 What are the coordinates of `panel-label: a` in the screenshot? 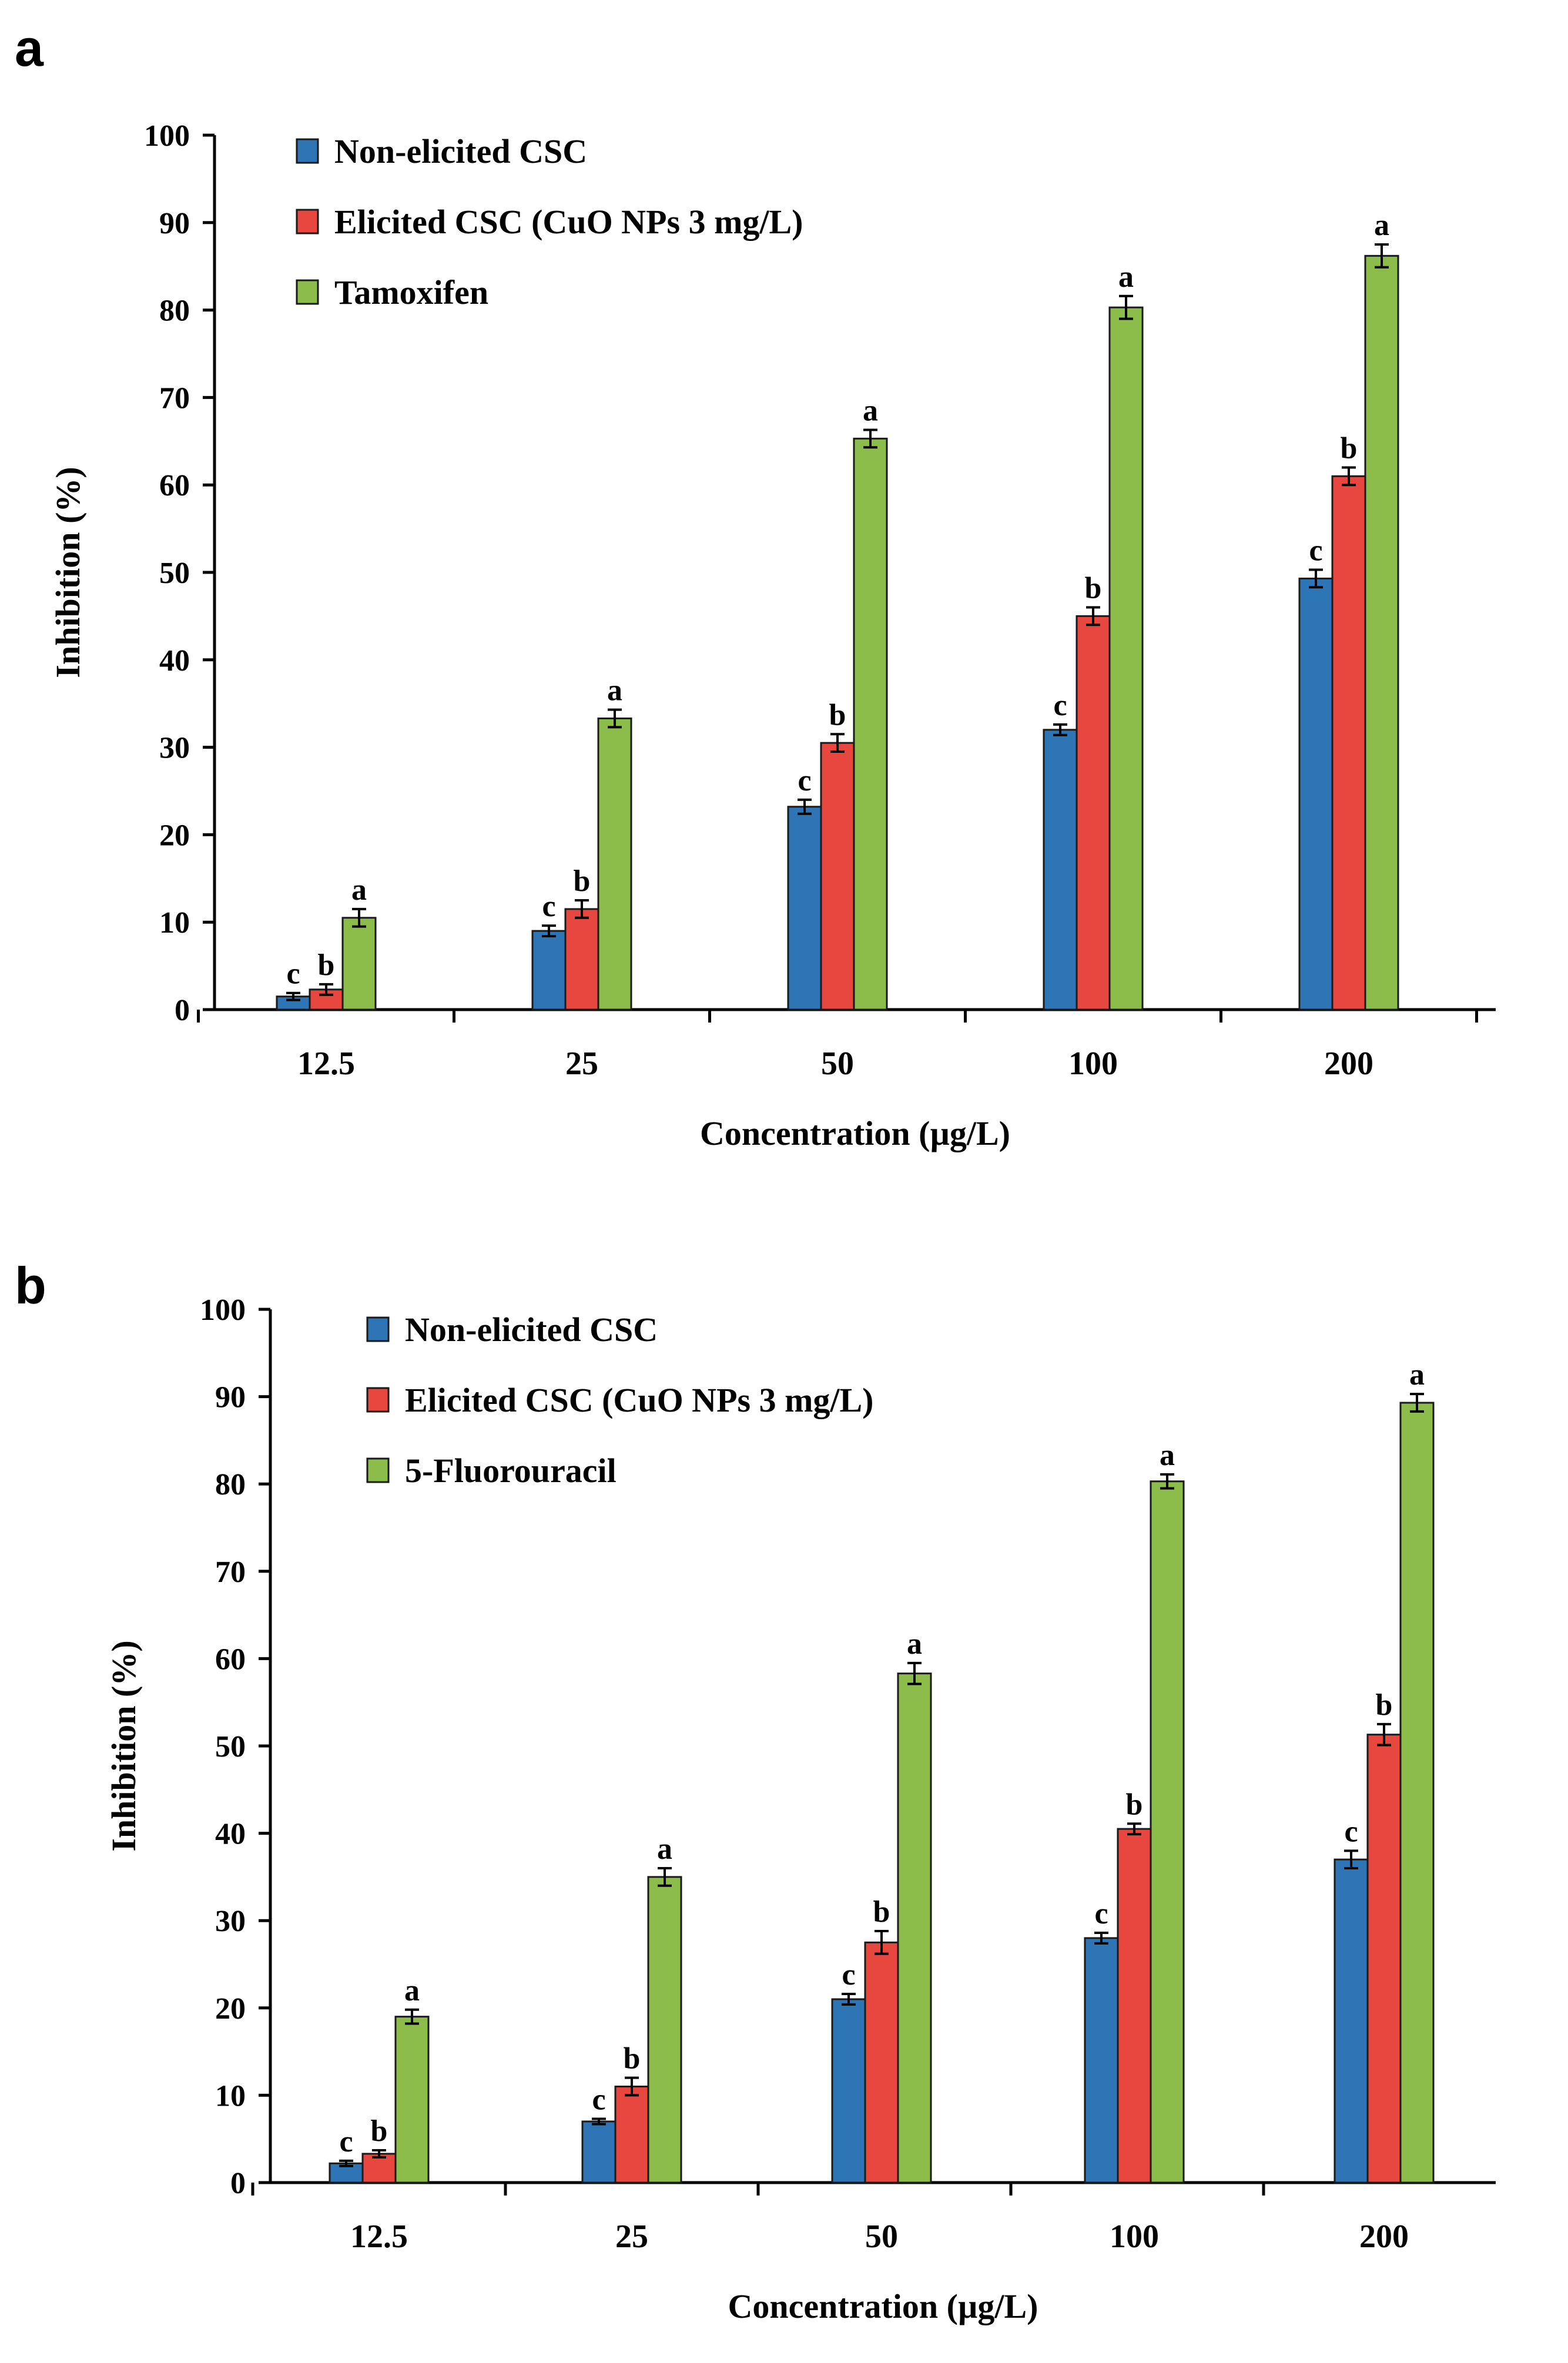 It's located at (29, 48).